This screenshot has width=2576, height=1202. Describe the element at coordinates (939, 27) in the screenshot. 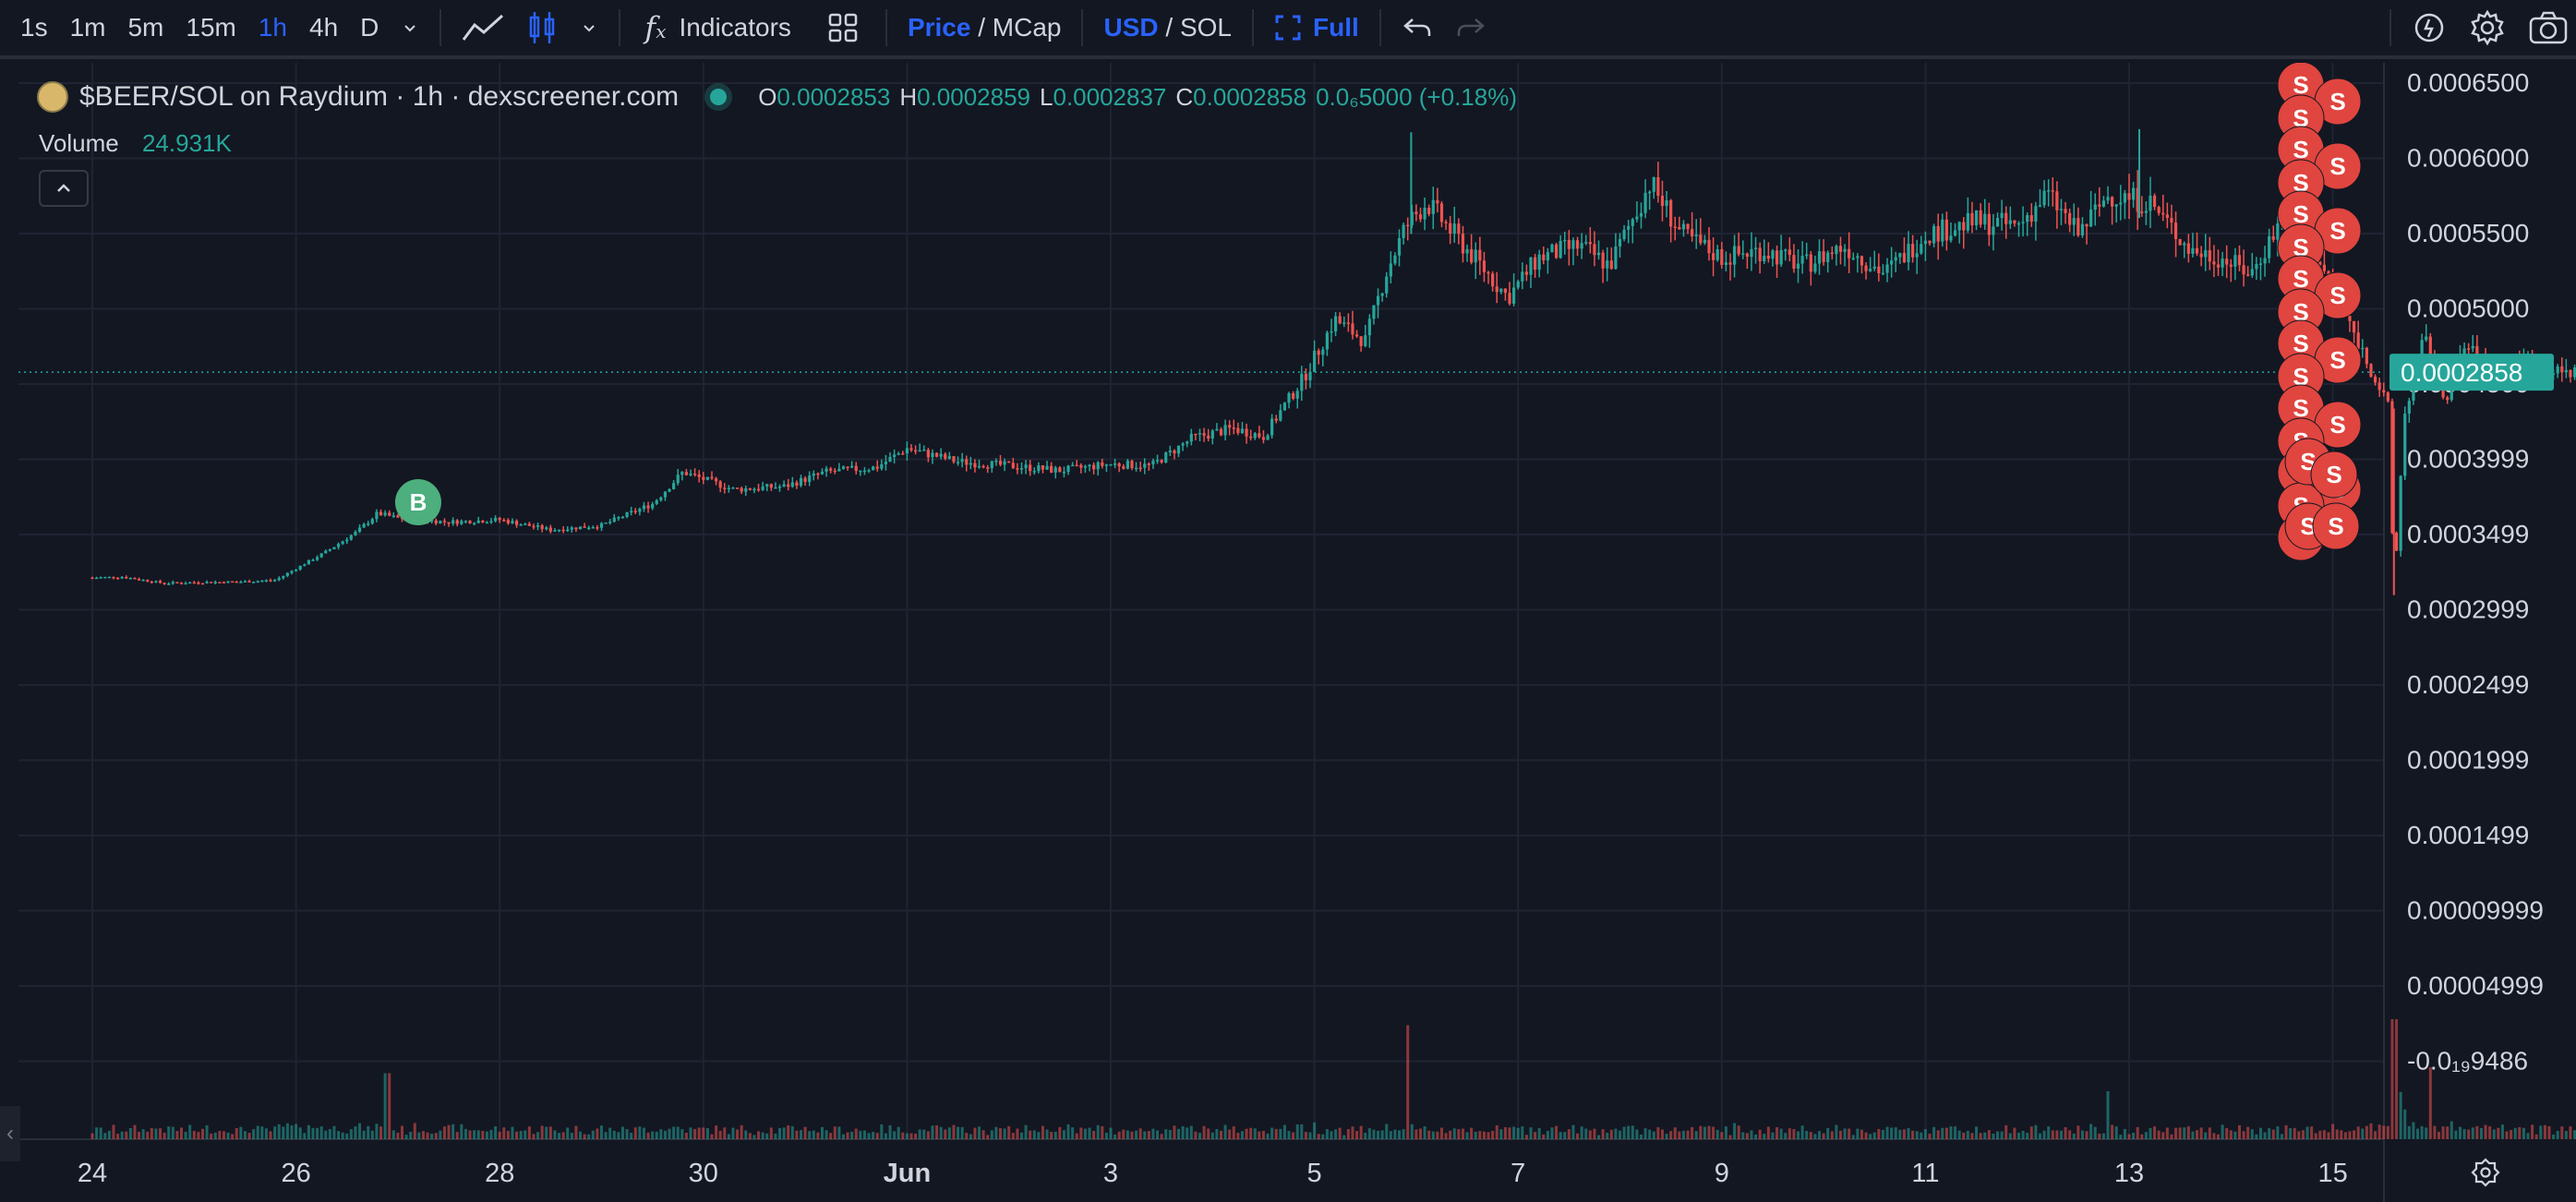

I see `price-option: Price` at that location.